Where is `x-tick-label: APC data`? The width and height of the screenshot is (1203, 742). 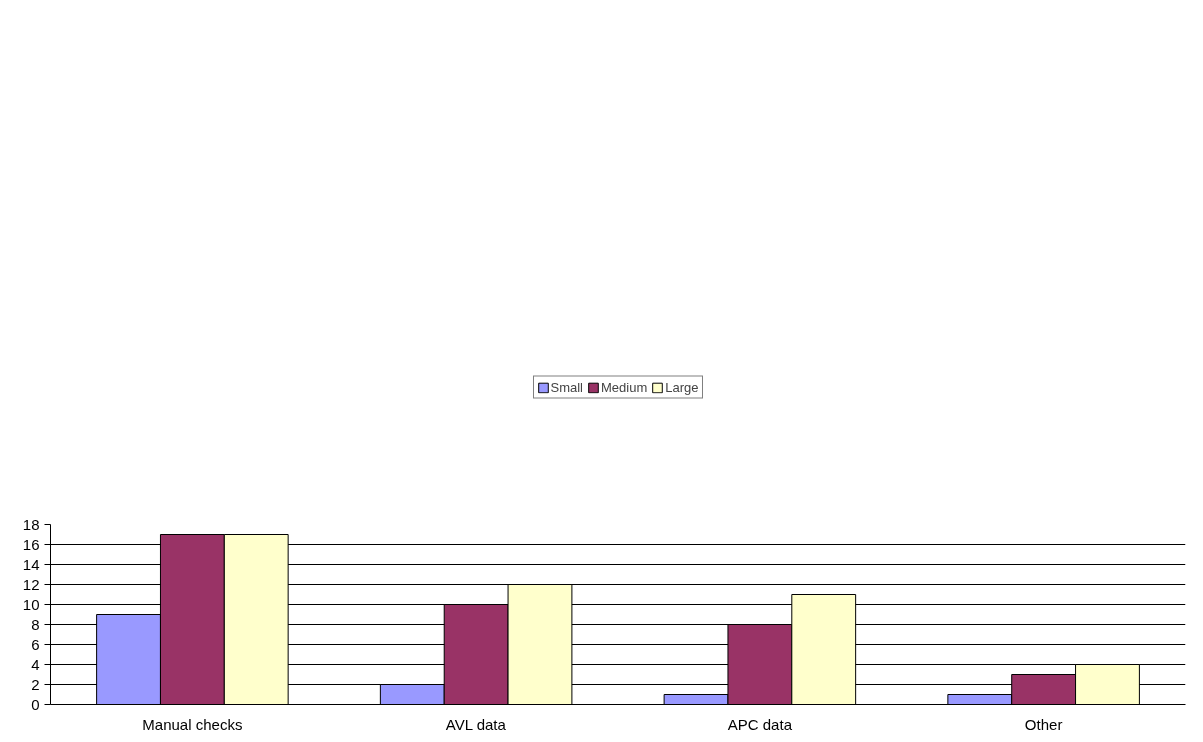
x-tick-label: APC data is located at coordinates (760, 724).